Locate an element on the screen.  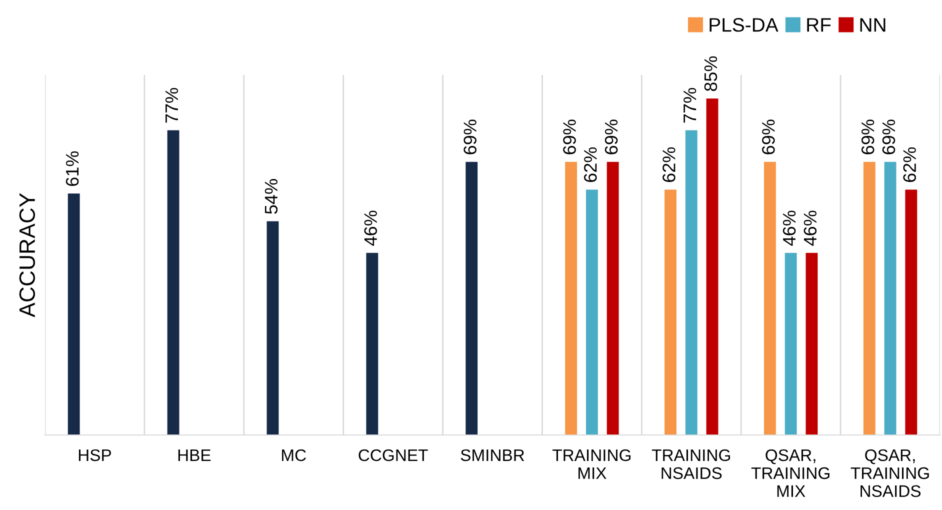
x-tick-label: SMINBR is located at coordinates (492, 455).